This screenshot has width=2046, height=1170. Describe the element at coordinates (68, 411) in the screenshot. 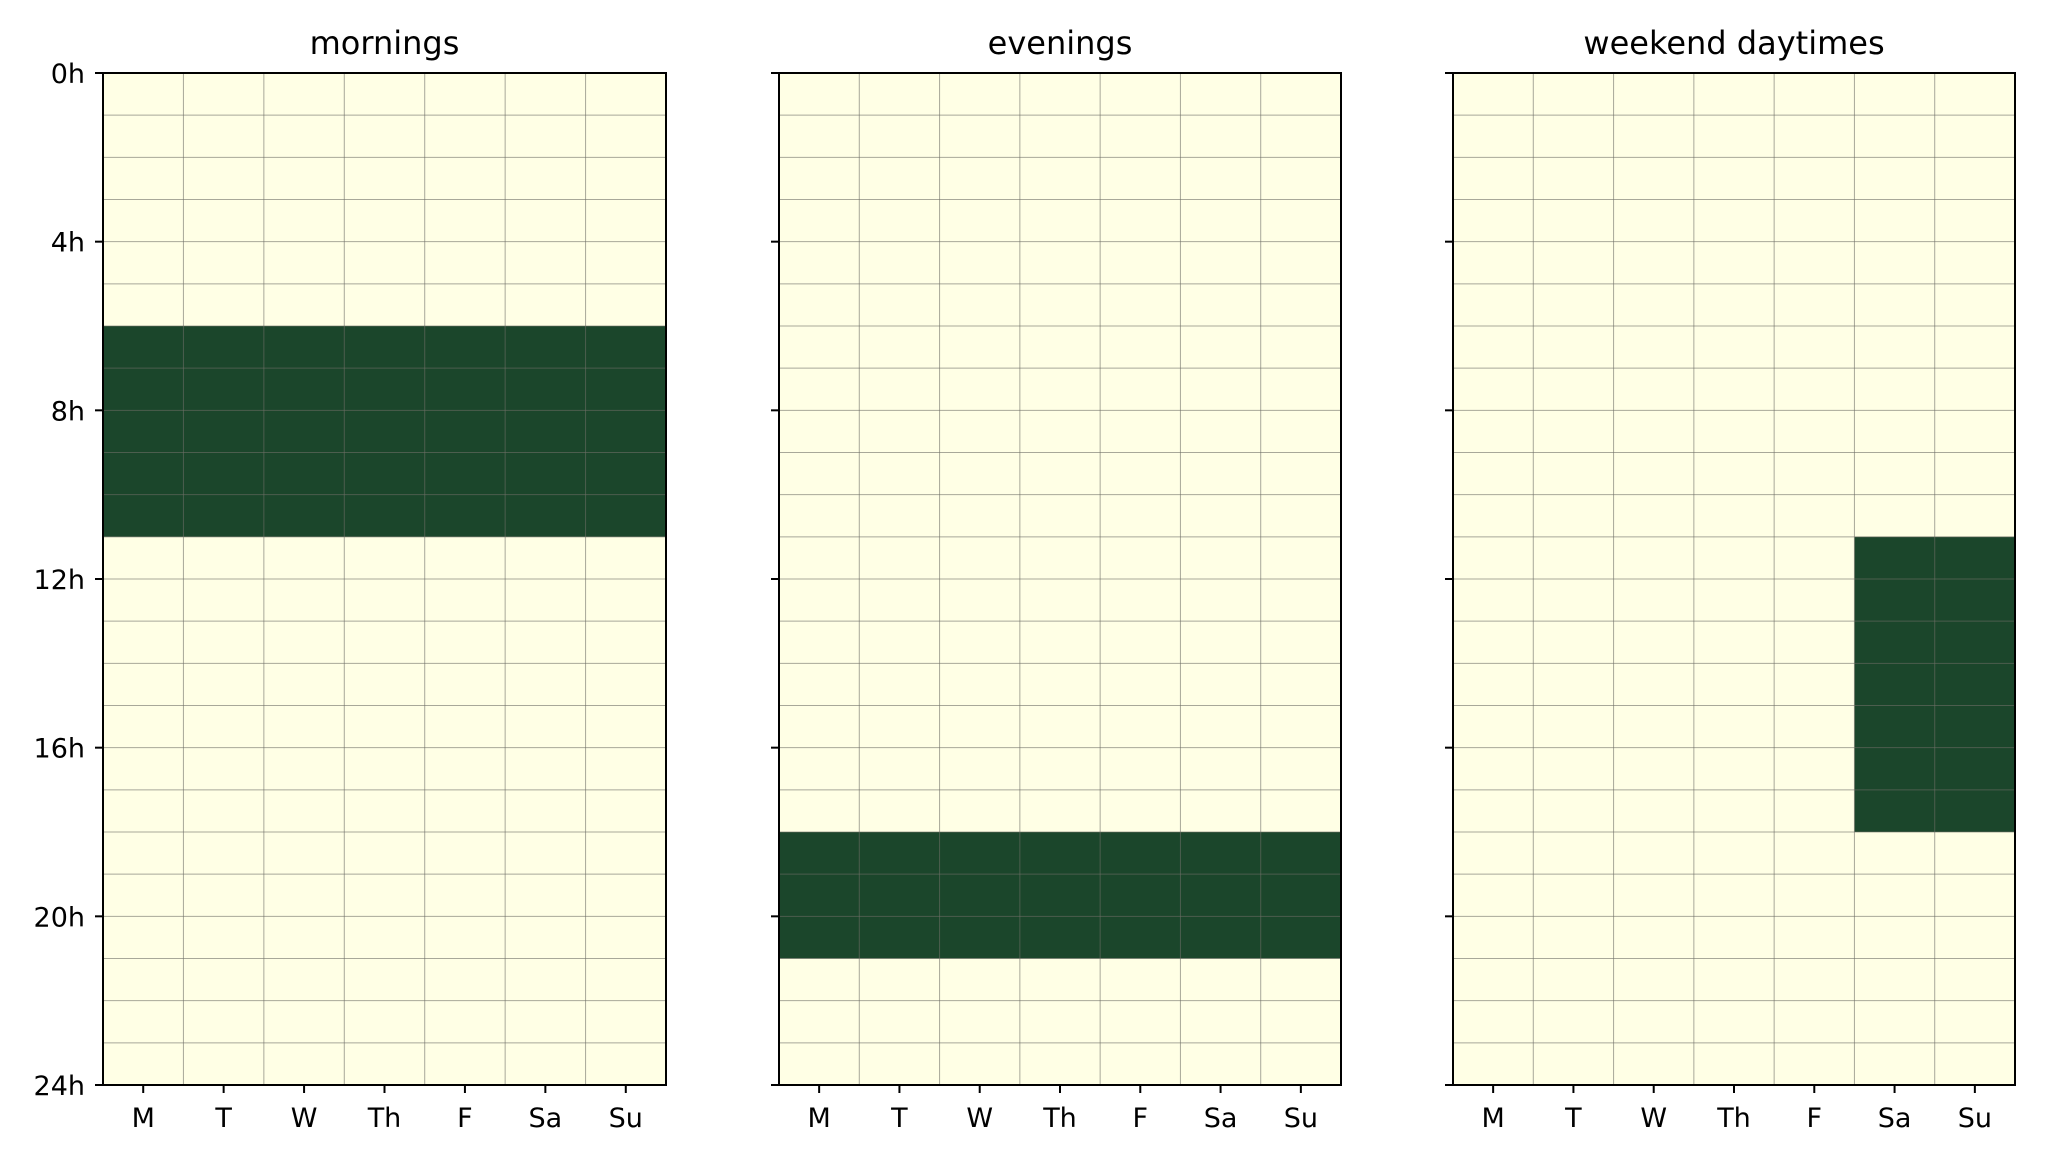

I see `y-tick-label: 8h` at that location.